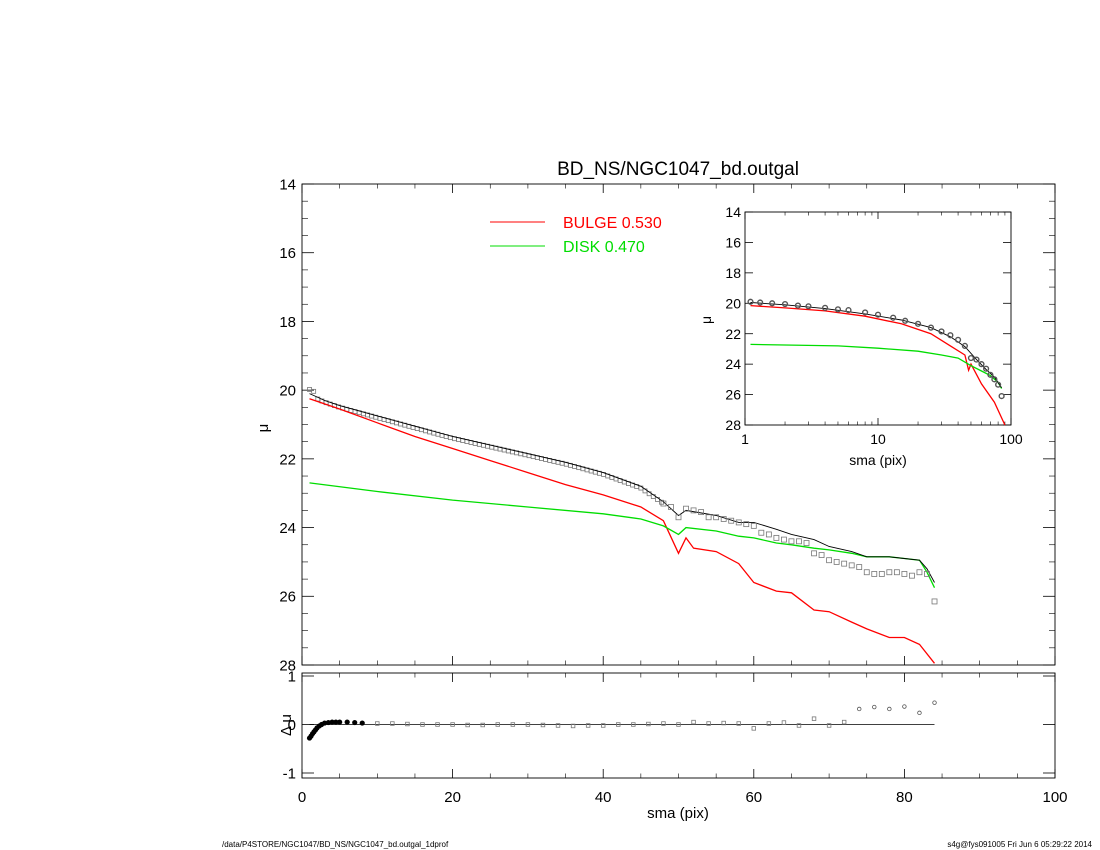  I want to click on resid-xlabel: sma (pix), so click(678, 813).